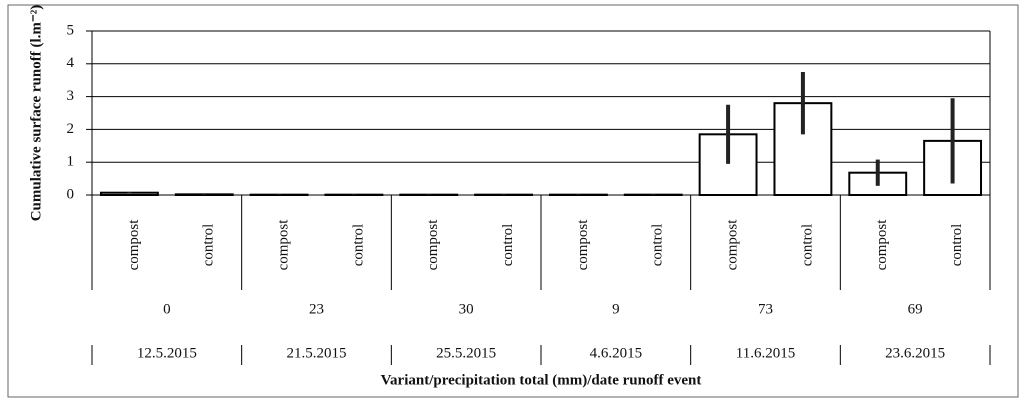  What do you see at coordinates (616, 309) in the screenshot?
I see `precipitation-label: 9` at bounding box center [616, 309].